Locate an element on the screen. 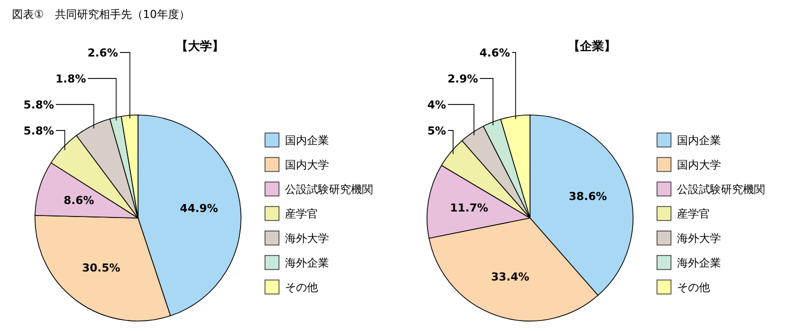  data-label: 4% is located at coordinates (436, 105).